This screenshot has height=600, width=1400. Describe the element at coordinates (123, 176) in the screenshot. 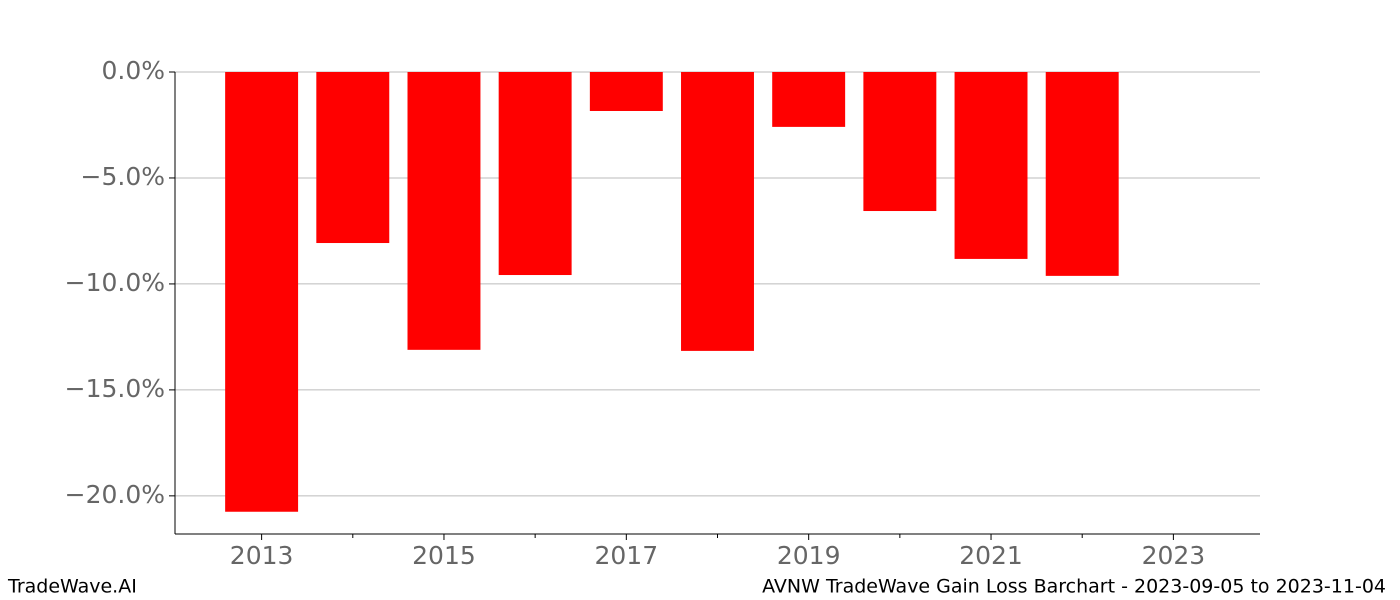

I see `y-tick-label: −5.0%` at that location.